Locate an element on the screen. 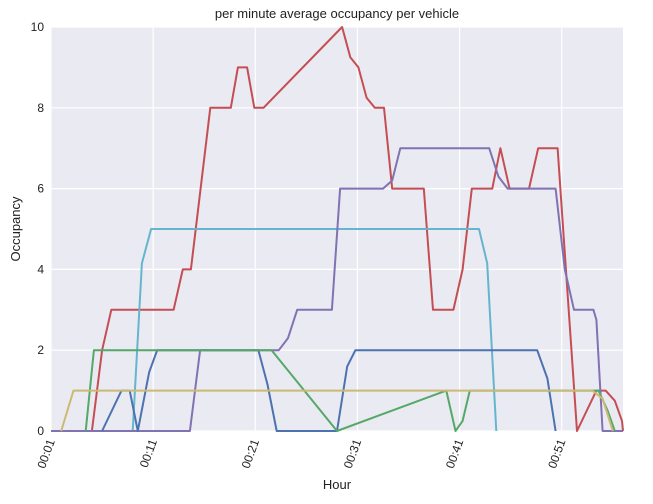  y-tick-label: 6 is located at coordinates (40, 189).